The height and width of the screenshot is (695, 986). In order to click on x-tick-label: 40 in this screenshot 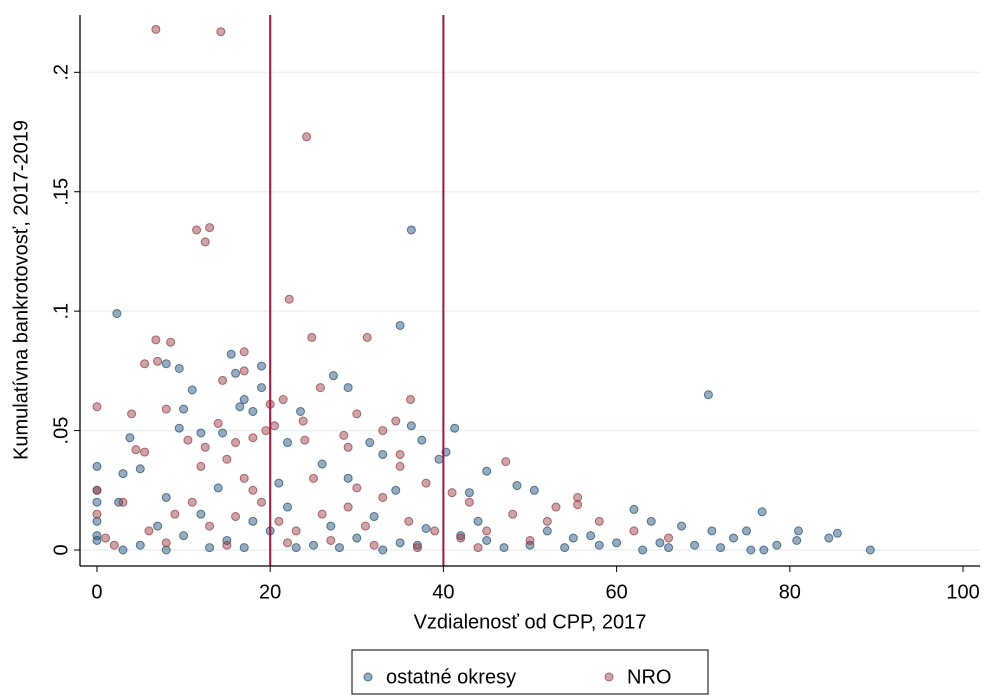, I will do `click(443, 592)`.